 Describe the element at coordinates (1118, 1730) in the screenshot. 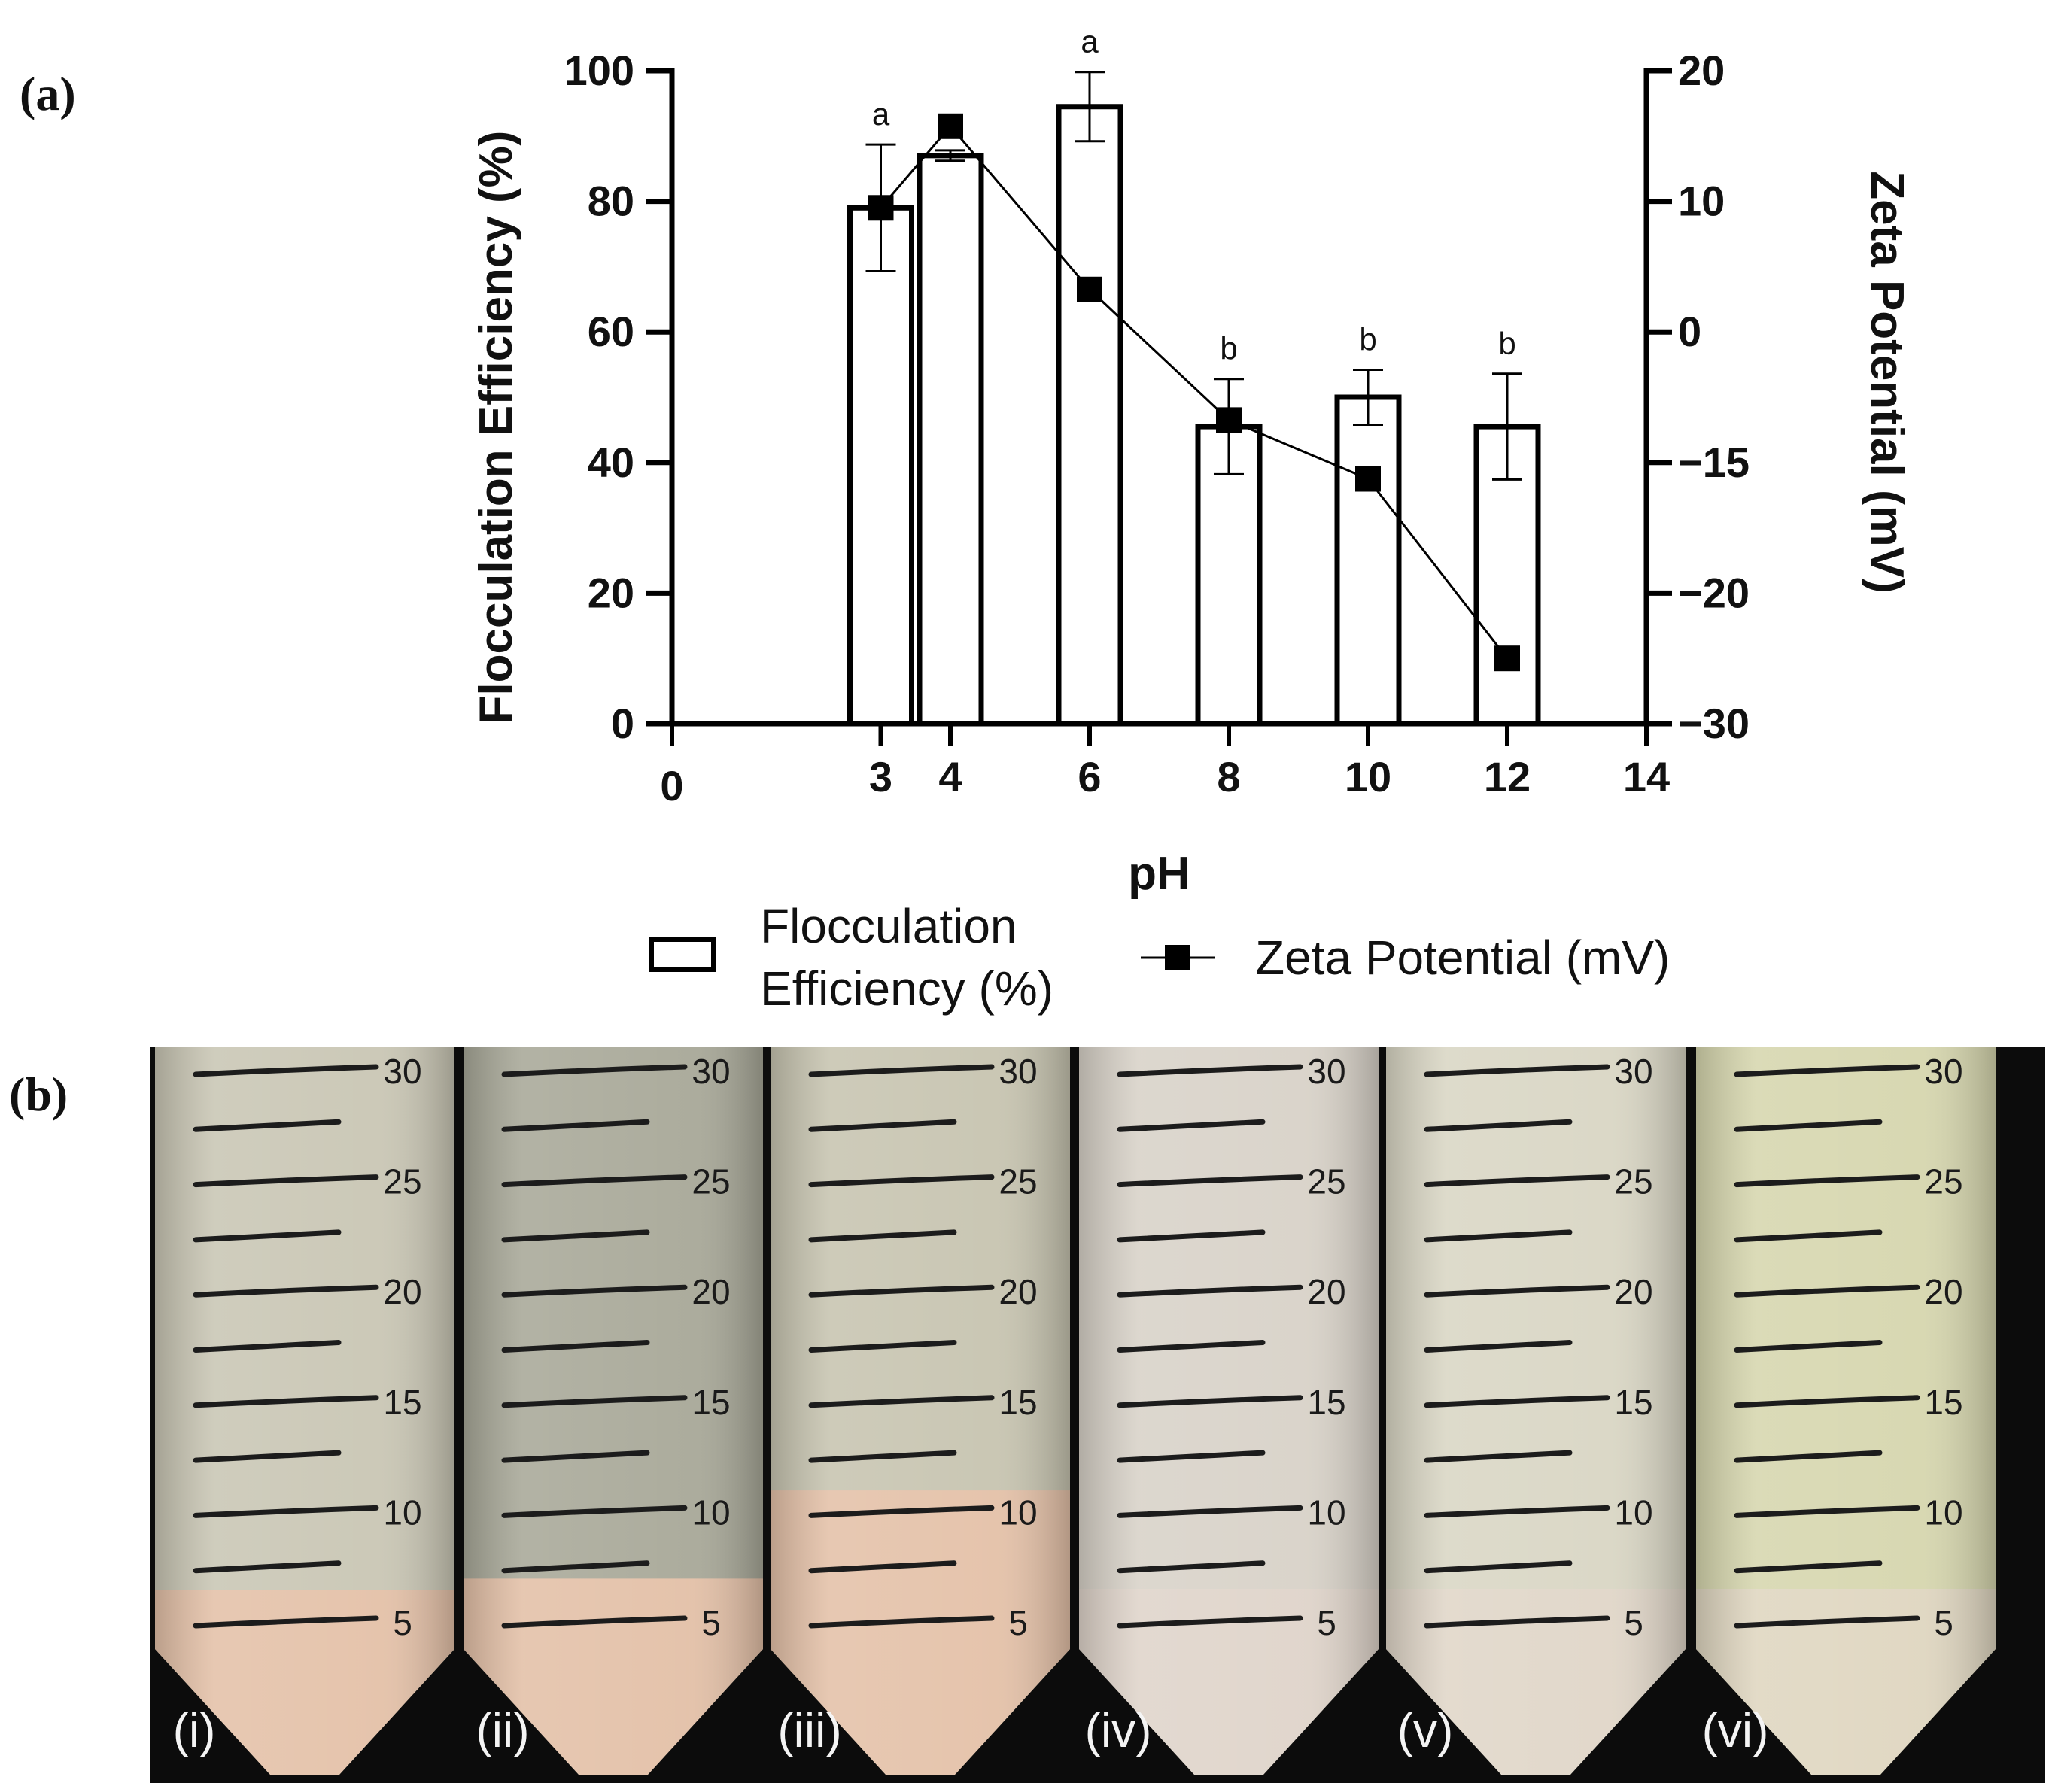

I see `tube-label-4: (iv)` at that location.